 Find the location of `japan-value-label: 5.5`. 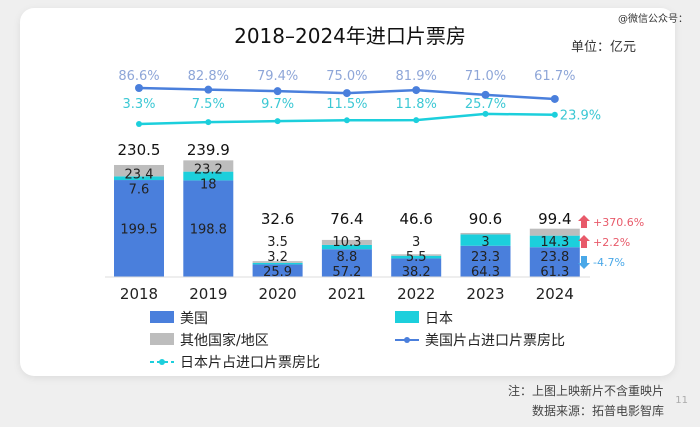

japan-value-label: 5.5 is located at coordinates (416, 257).